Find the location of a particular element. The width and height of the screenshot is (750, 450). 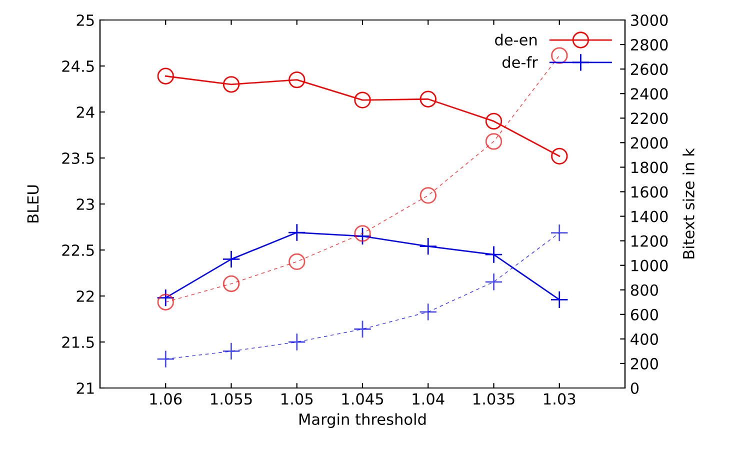

y2-tick-label: 600 is located at coordinates (644, 314).